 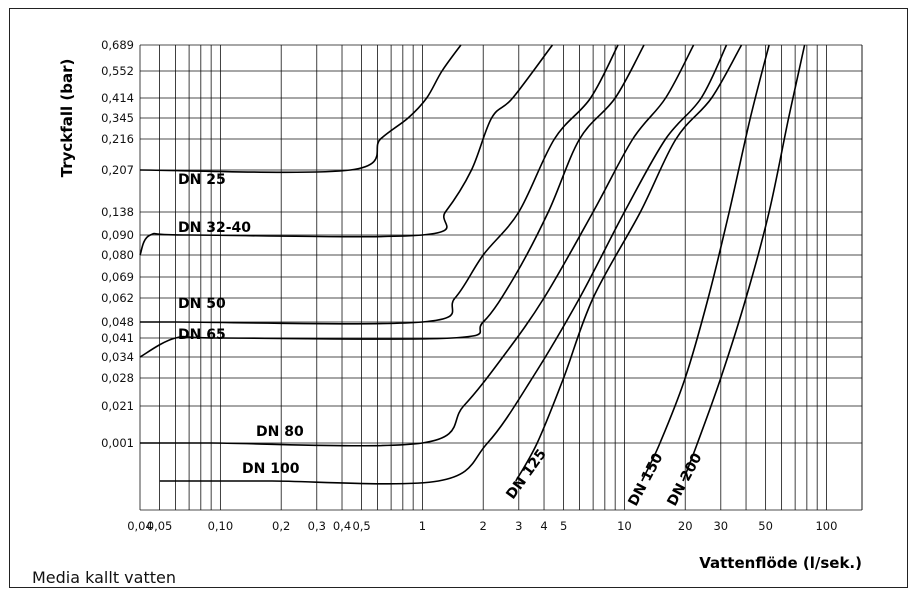 I want to click on x-tick-label: 4, so click(x=543, y=526).